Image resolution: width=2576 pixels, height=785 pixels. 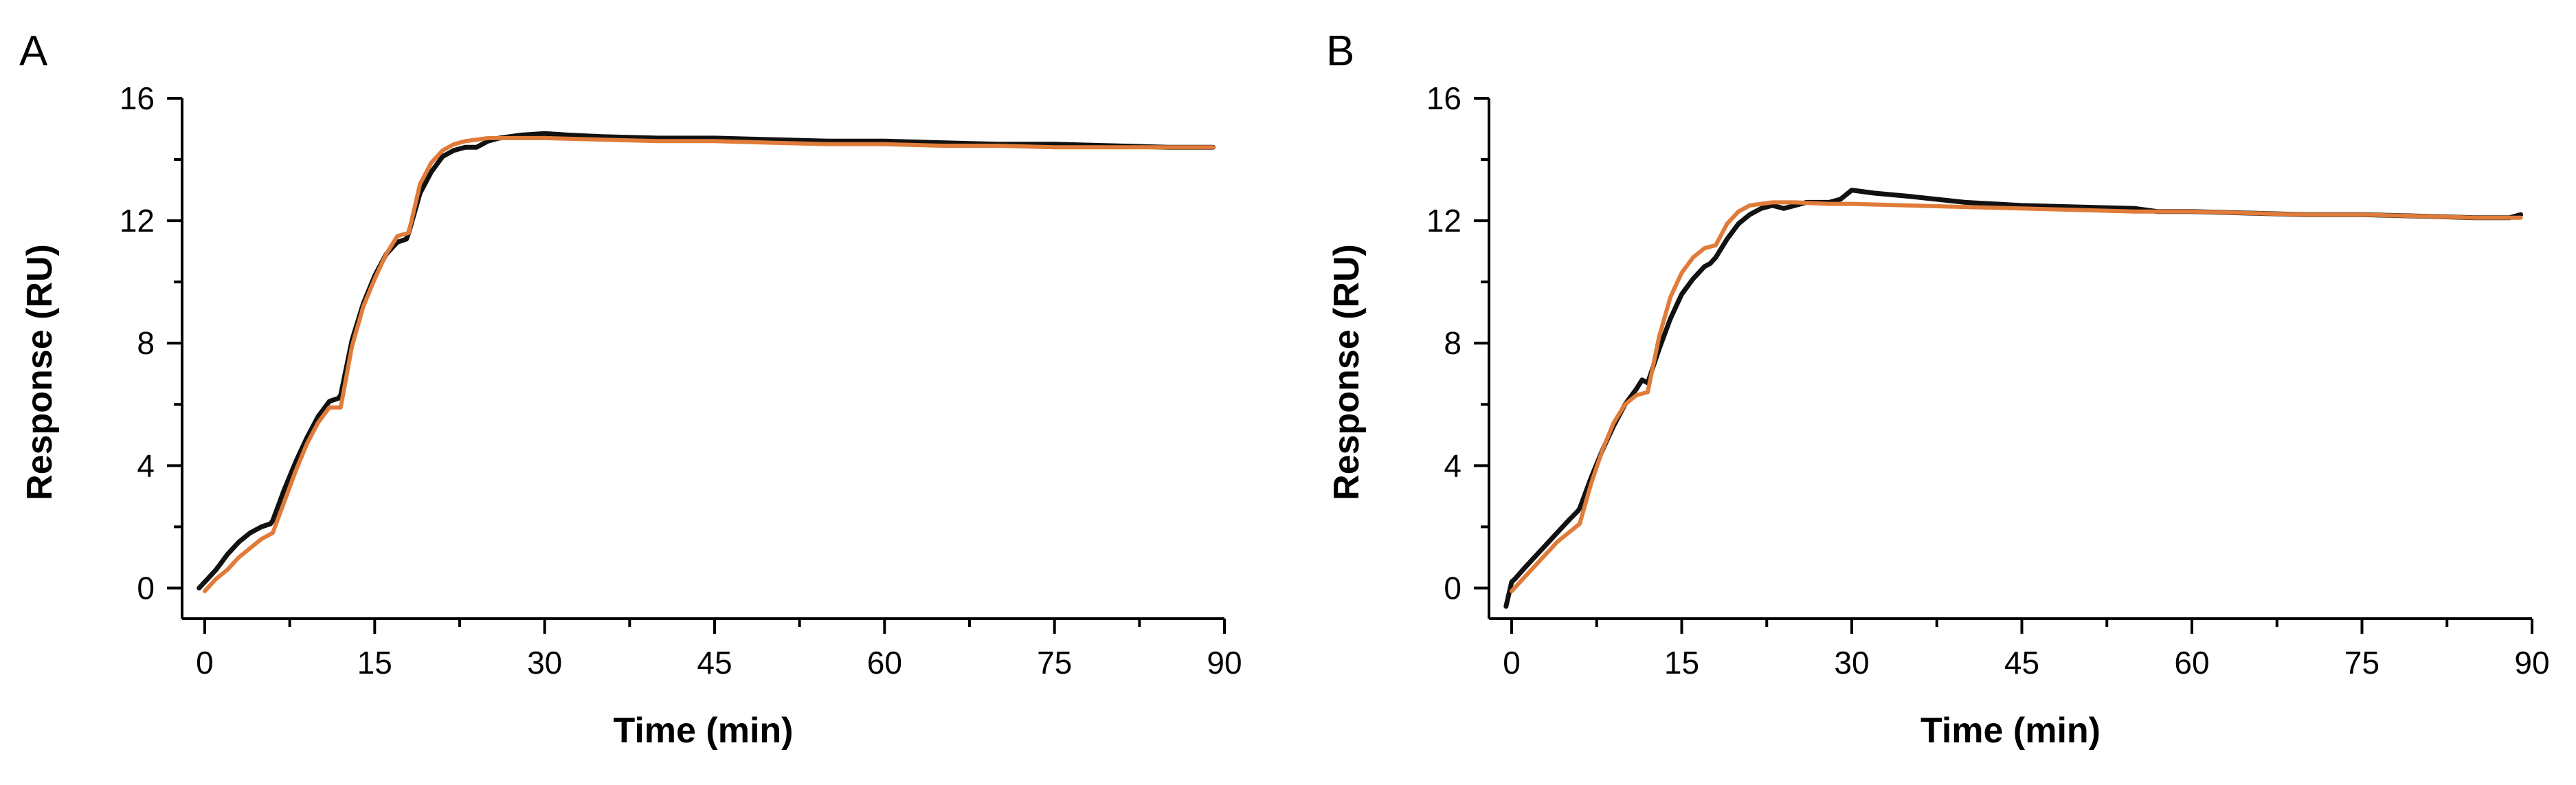 What do you see at coordinates (1340, 51) in the screenshot?
I see `panel-letter-b: B` at bounding box center [1340, 51].